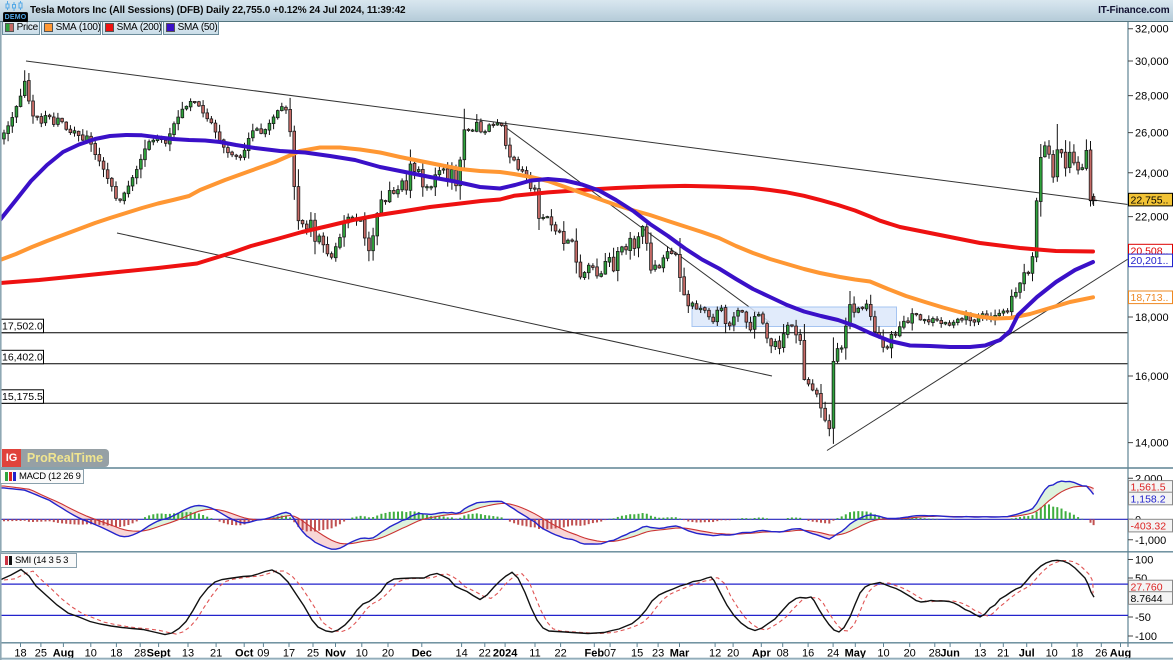 This screenshot has height=665, width=1173. What do you see at coordinates (1150, 298) in the screenshot?
I see `svg-text: 18,713..` at bounding box center [1150, 298].